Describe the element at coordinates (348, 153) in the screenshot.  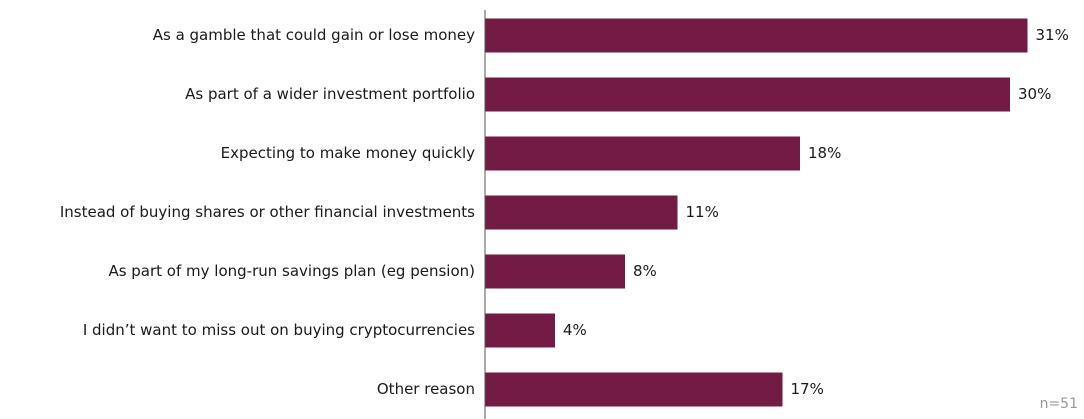
I see `category-label: Expecting to make money quickly` at that location.